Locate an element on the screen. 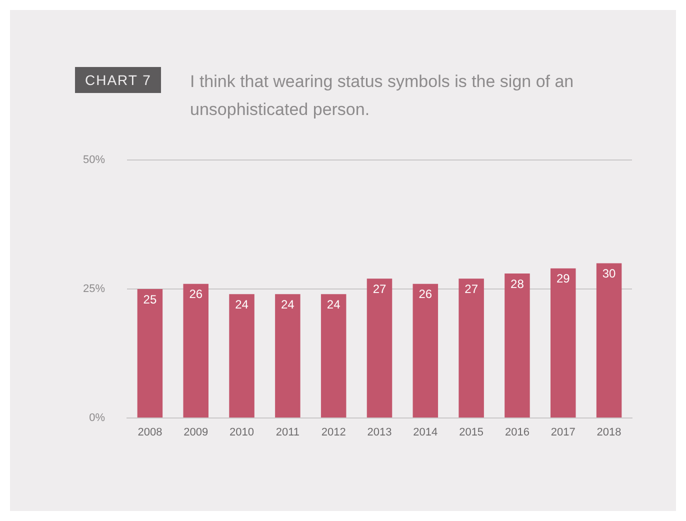  x-tick-label: 2011 is located at coordinates (288, 432).